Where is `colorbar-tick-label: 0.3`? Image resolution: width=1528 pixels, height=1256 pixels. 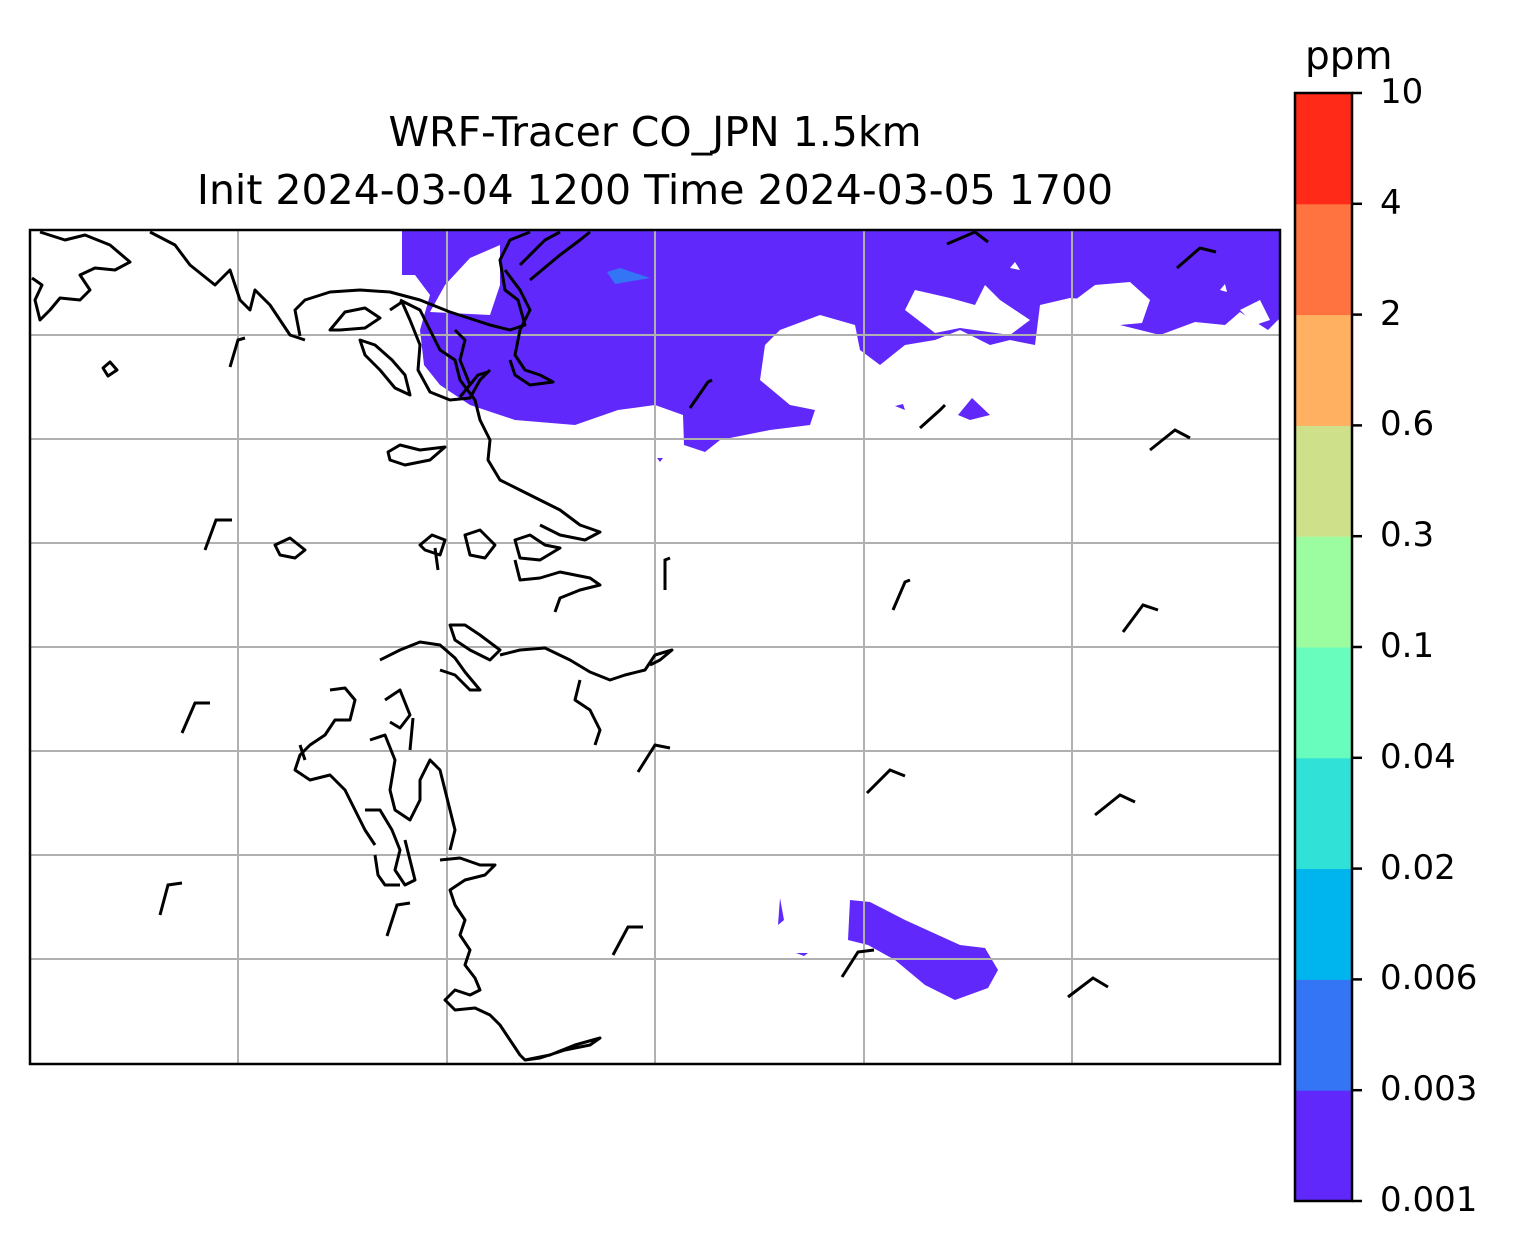
colorbar-tick-label: 0.3 is located at coordinates (1407, 535).